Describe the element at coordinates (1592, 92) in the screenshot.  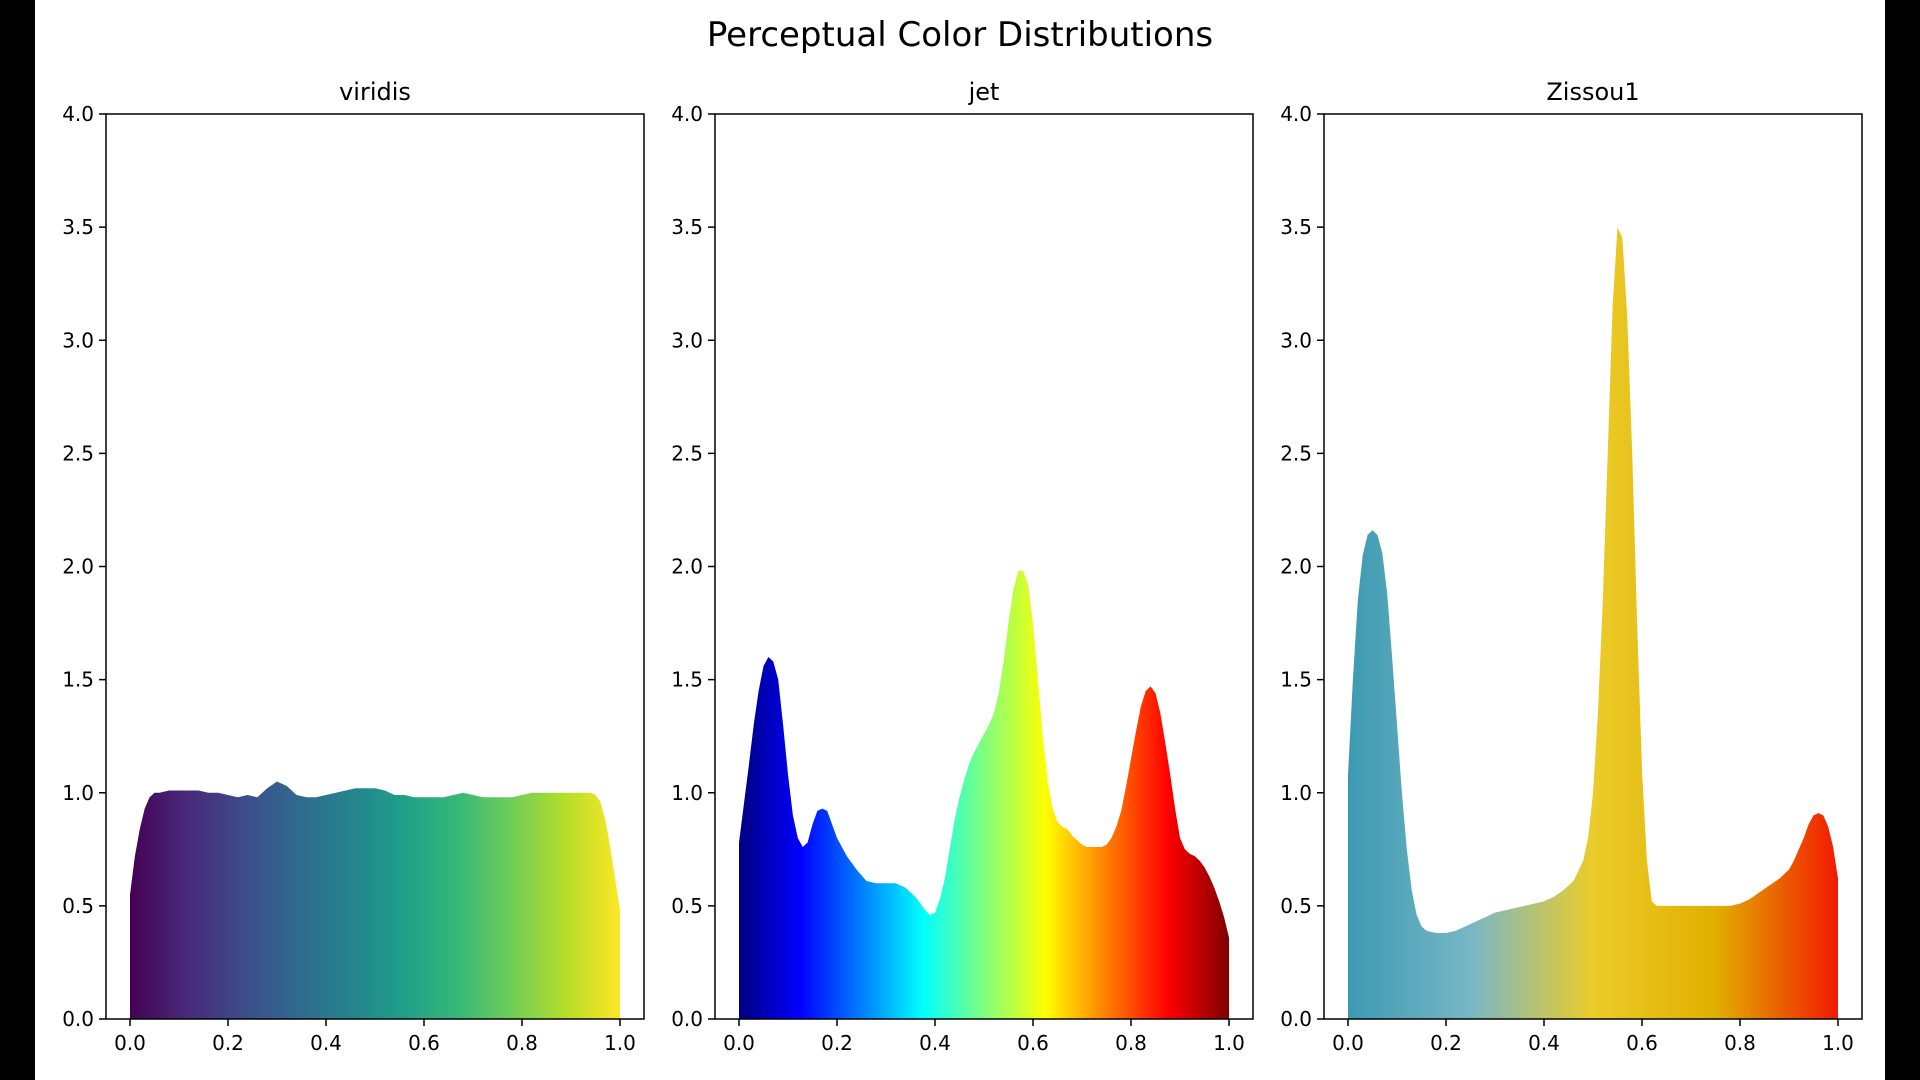
I see `subplot-title: Zissou1` at that location.